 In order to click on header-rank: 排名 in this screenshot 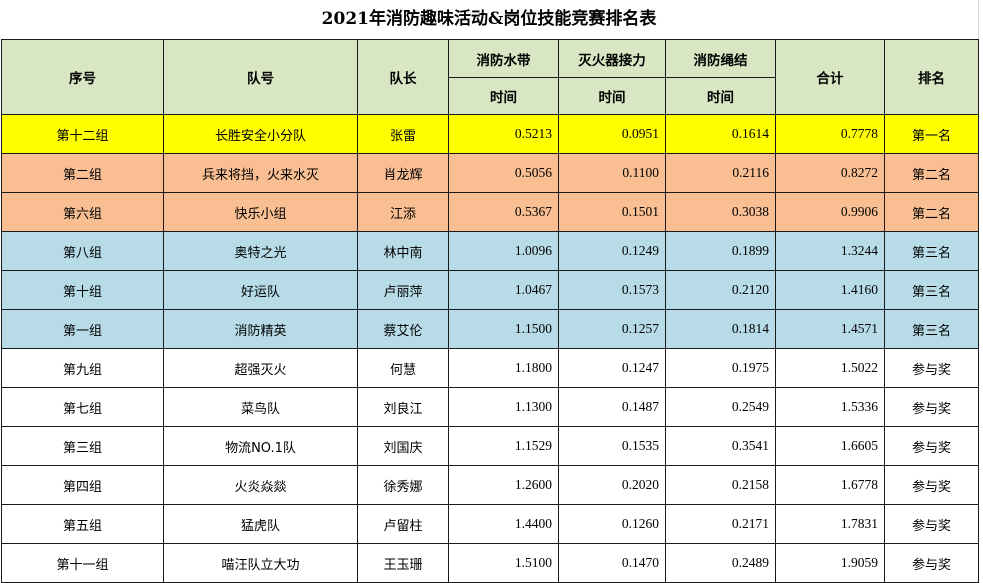, I will do `click(931, 77)`.